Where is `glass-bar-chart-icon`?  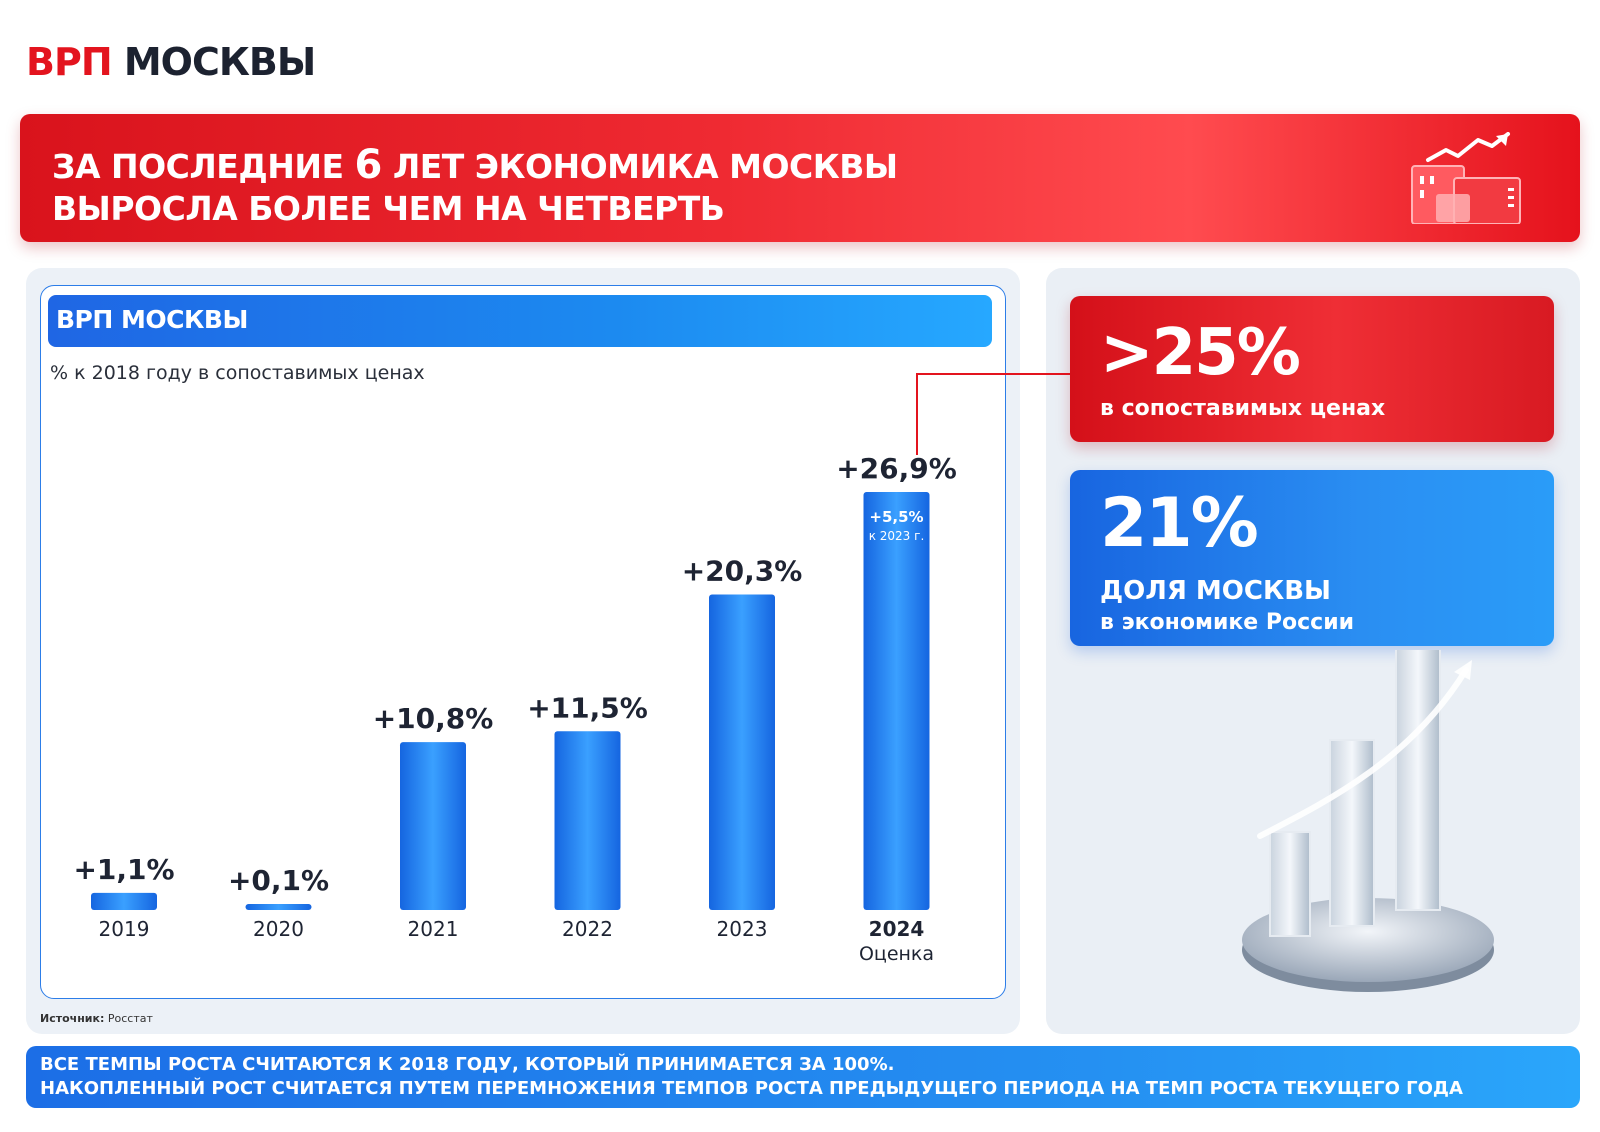 glass-bar-chart-icon is located at coordinates (1368, 821).